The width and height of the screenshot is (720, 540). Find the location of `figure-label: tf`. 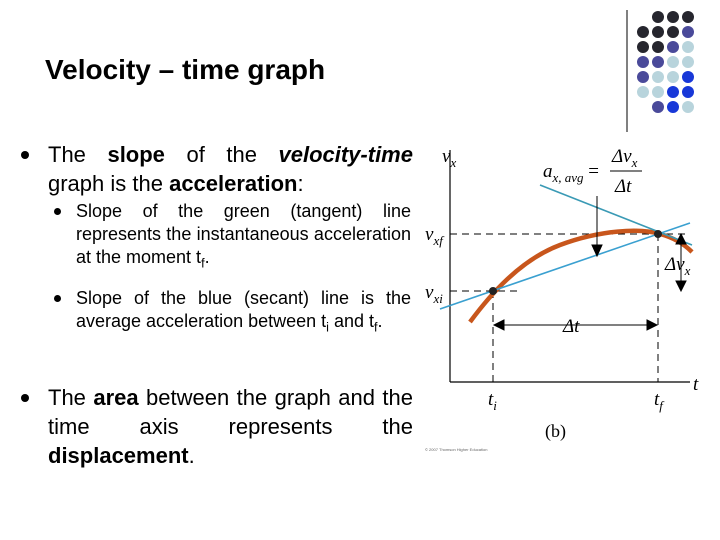

figure-label: tf is located at coordinates (659, 401).